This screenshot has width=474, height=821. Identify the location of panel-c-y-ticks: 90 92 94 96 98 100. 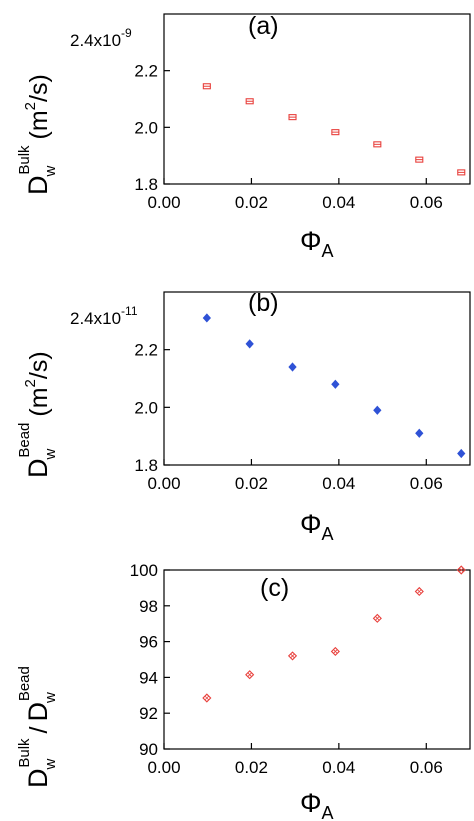
(150, 660).